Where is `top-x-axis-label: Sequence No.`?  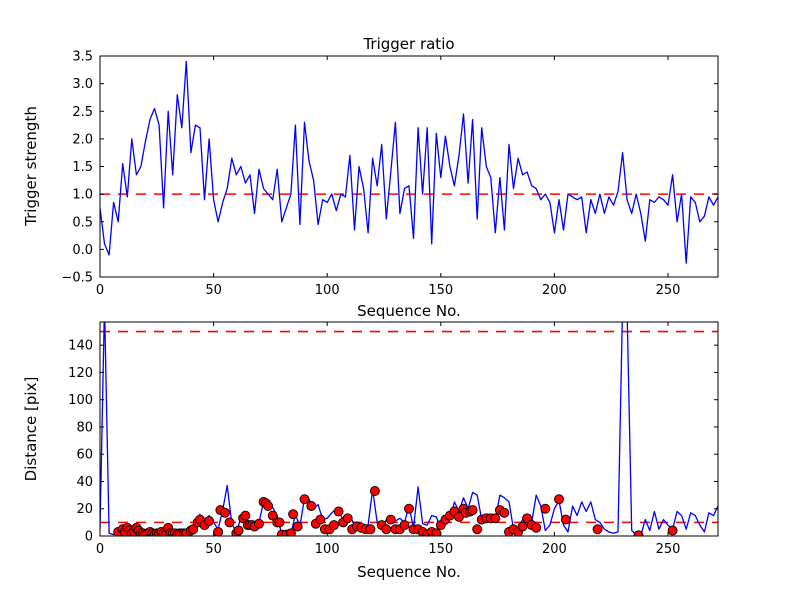 top-x-axis-label: Sequence No. is located at coordinates (409, 311).